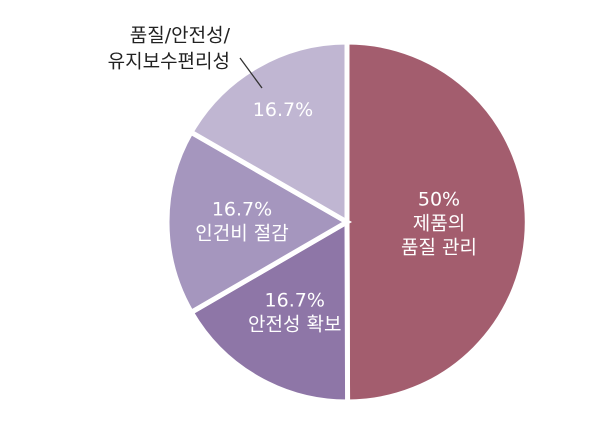 The height and width of the screenshot is (430, 600). I want to click on slice-label-3-line-1: 16.7%, so click(242, 210).